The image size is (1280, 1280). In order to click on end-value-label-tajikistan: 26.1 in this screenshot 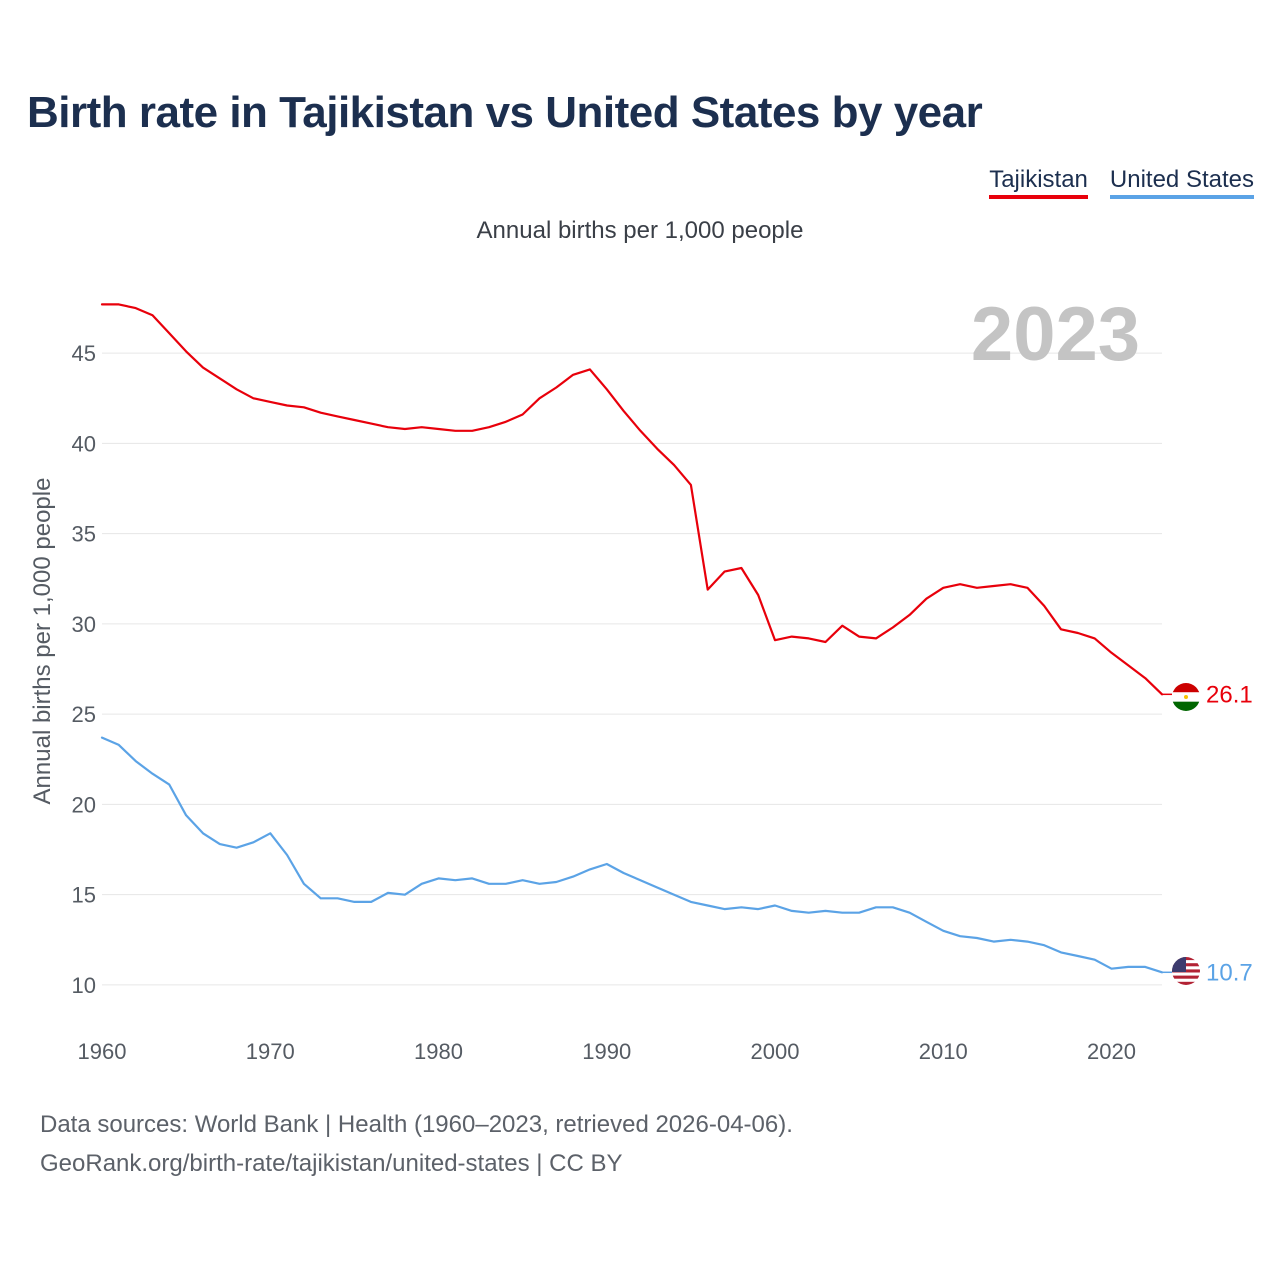, I will do `click(1229, 694)`.